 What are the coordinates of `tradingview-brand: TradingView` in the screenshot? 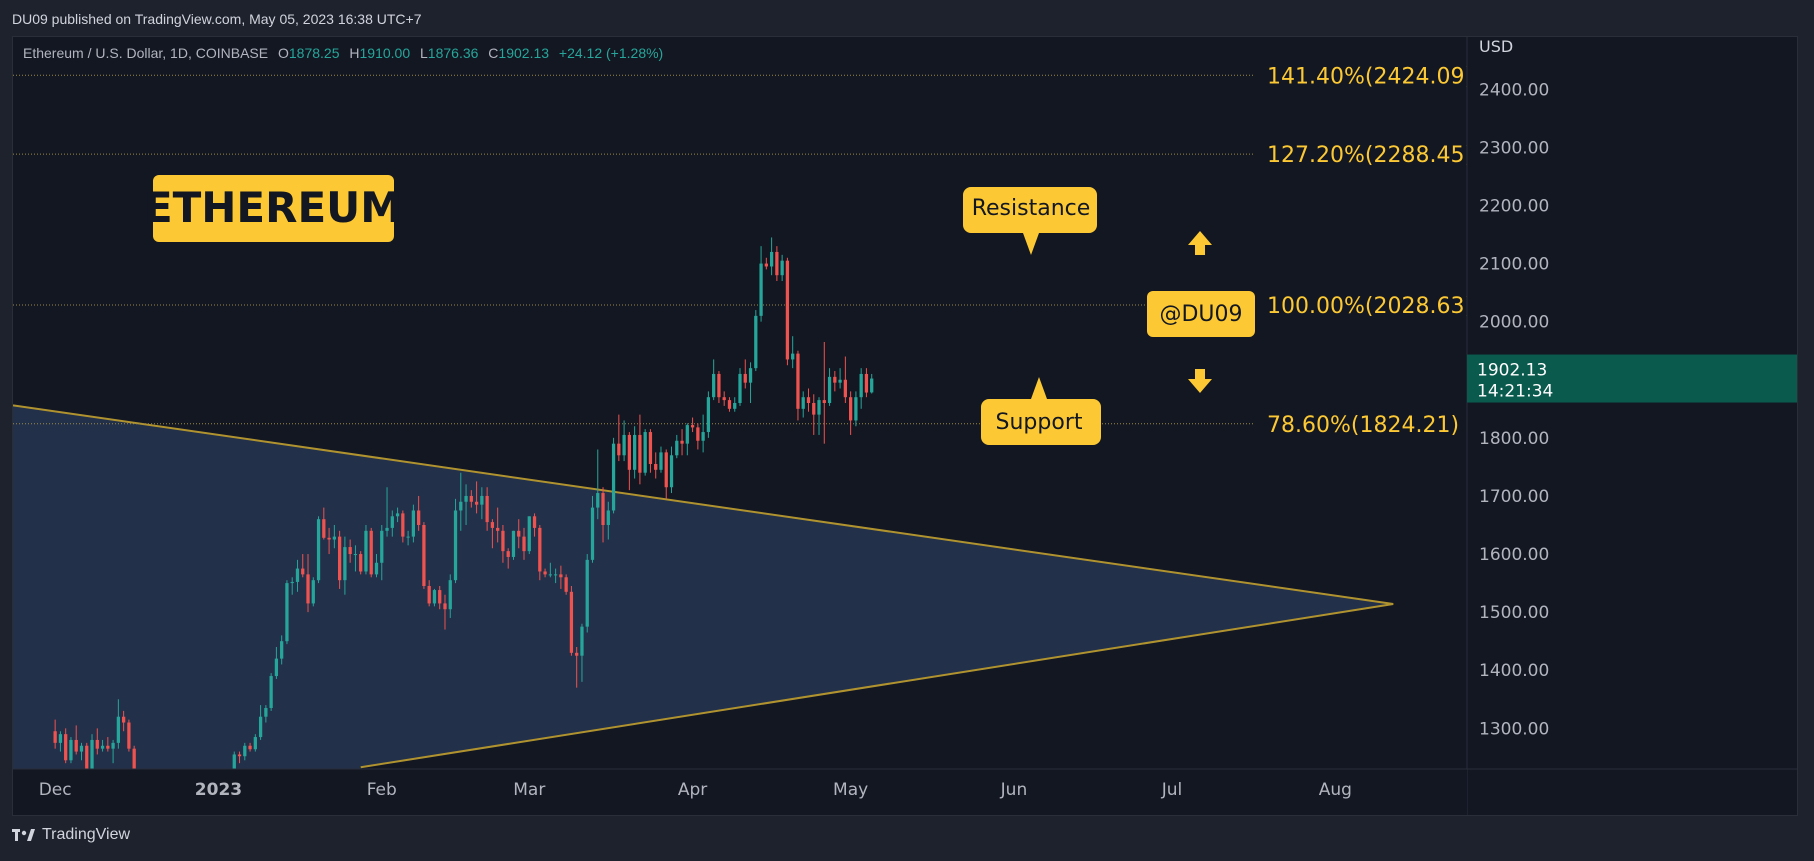 It's located at (71, 835).